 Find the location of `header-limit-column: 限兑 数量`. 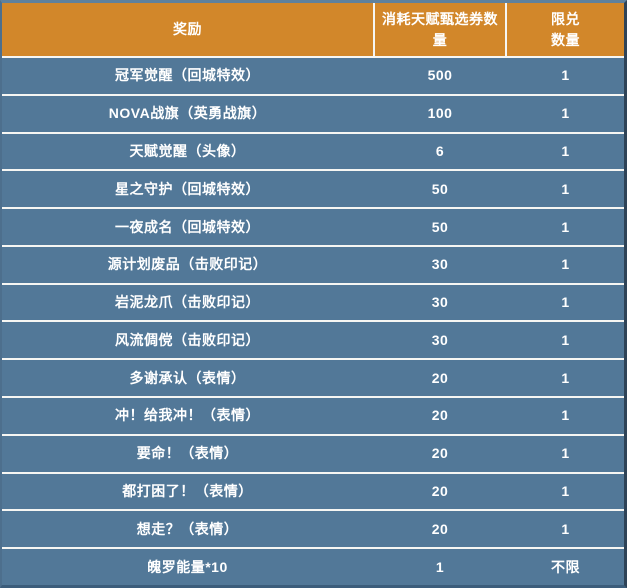

header-limit-column: 限兑 数量 is located at coordinates (565, 29).